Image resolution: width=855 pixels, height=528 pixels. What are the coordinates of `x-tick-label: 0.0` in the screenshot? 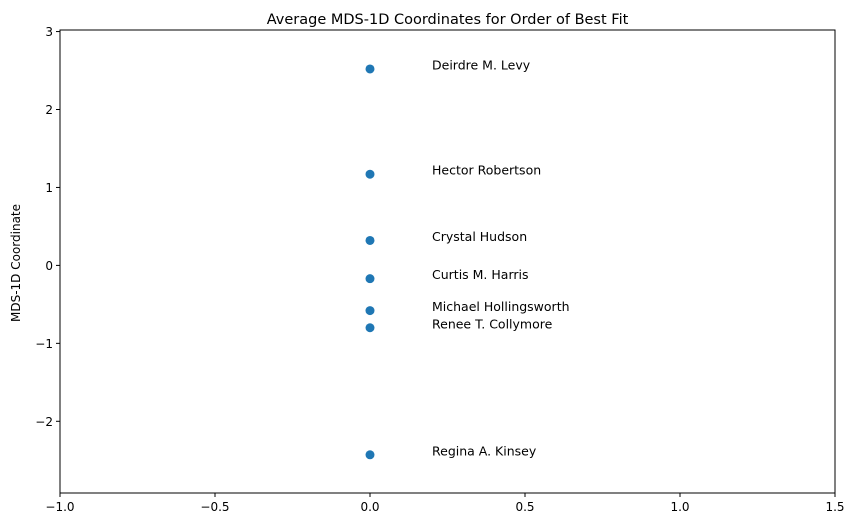 It's located at (369, 507).